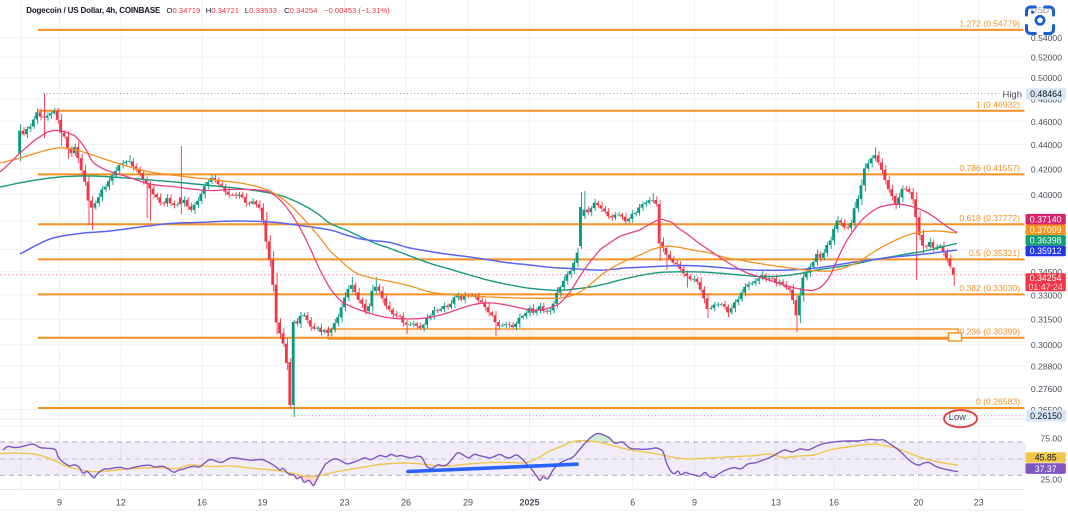  What do you see at coordinates (1046, 241) in the screenshot?
I see `svg-text: 0.36398` at bounding box center [1046, 241].